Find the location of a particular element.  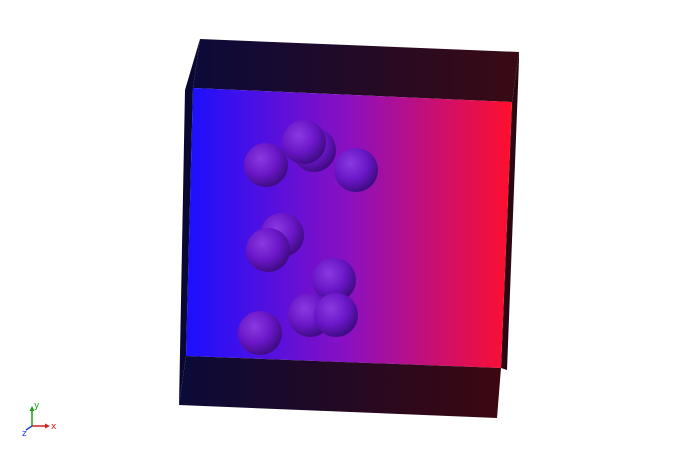

z-axis-line is located at coordinates (29, 428).